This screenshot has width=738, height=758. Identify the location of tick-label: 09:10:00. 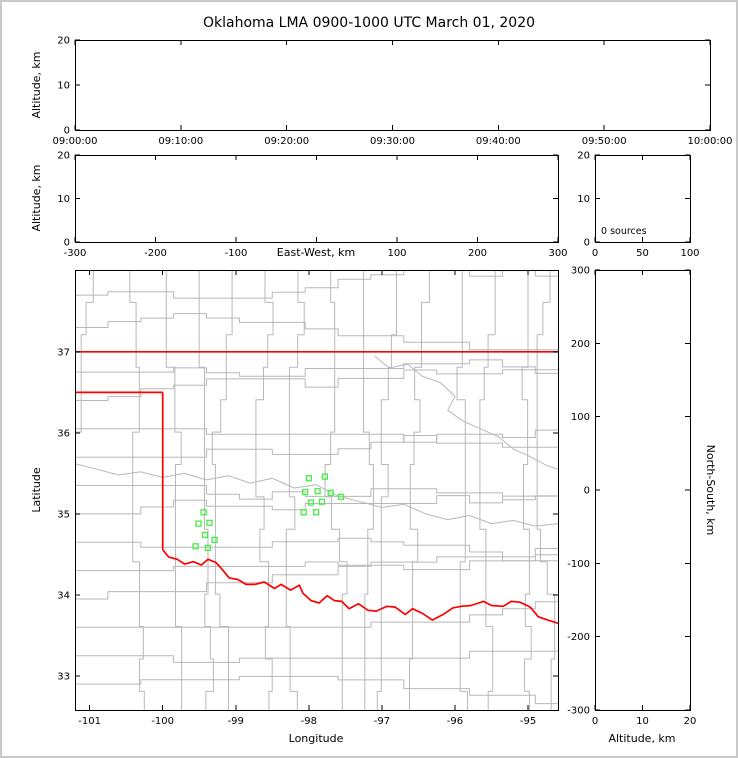
(180, 141).